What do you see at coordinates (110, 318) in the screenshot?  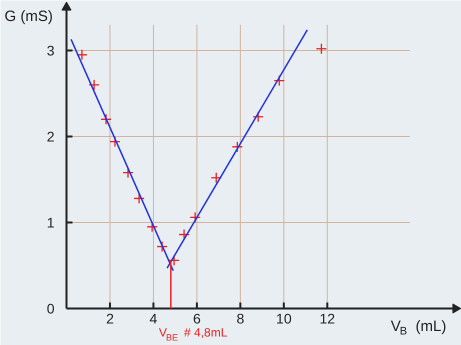 I see `x-tick-label: 2` at bounding box center [110, 318].